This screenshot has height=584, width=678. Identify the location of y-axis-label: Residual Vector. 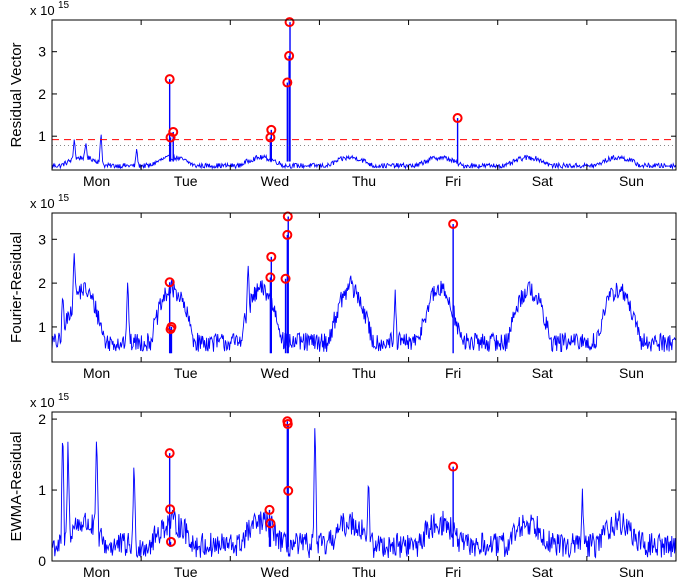
(16, 94).